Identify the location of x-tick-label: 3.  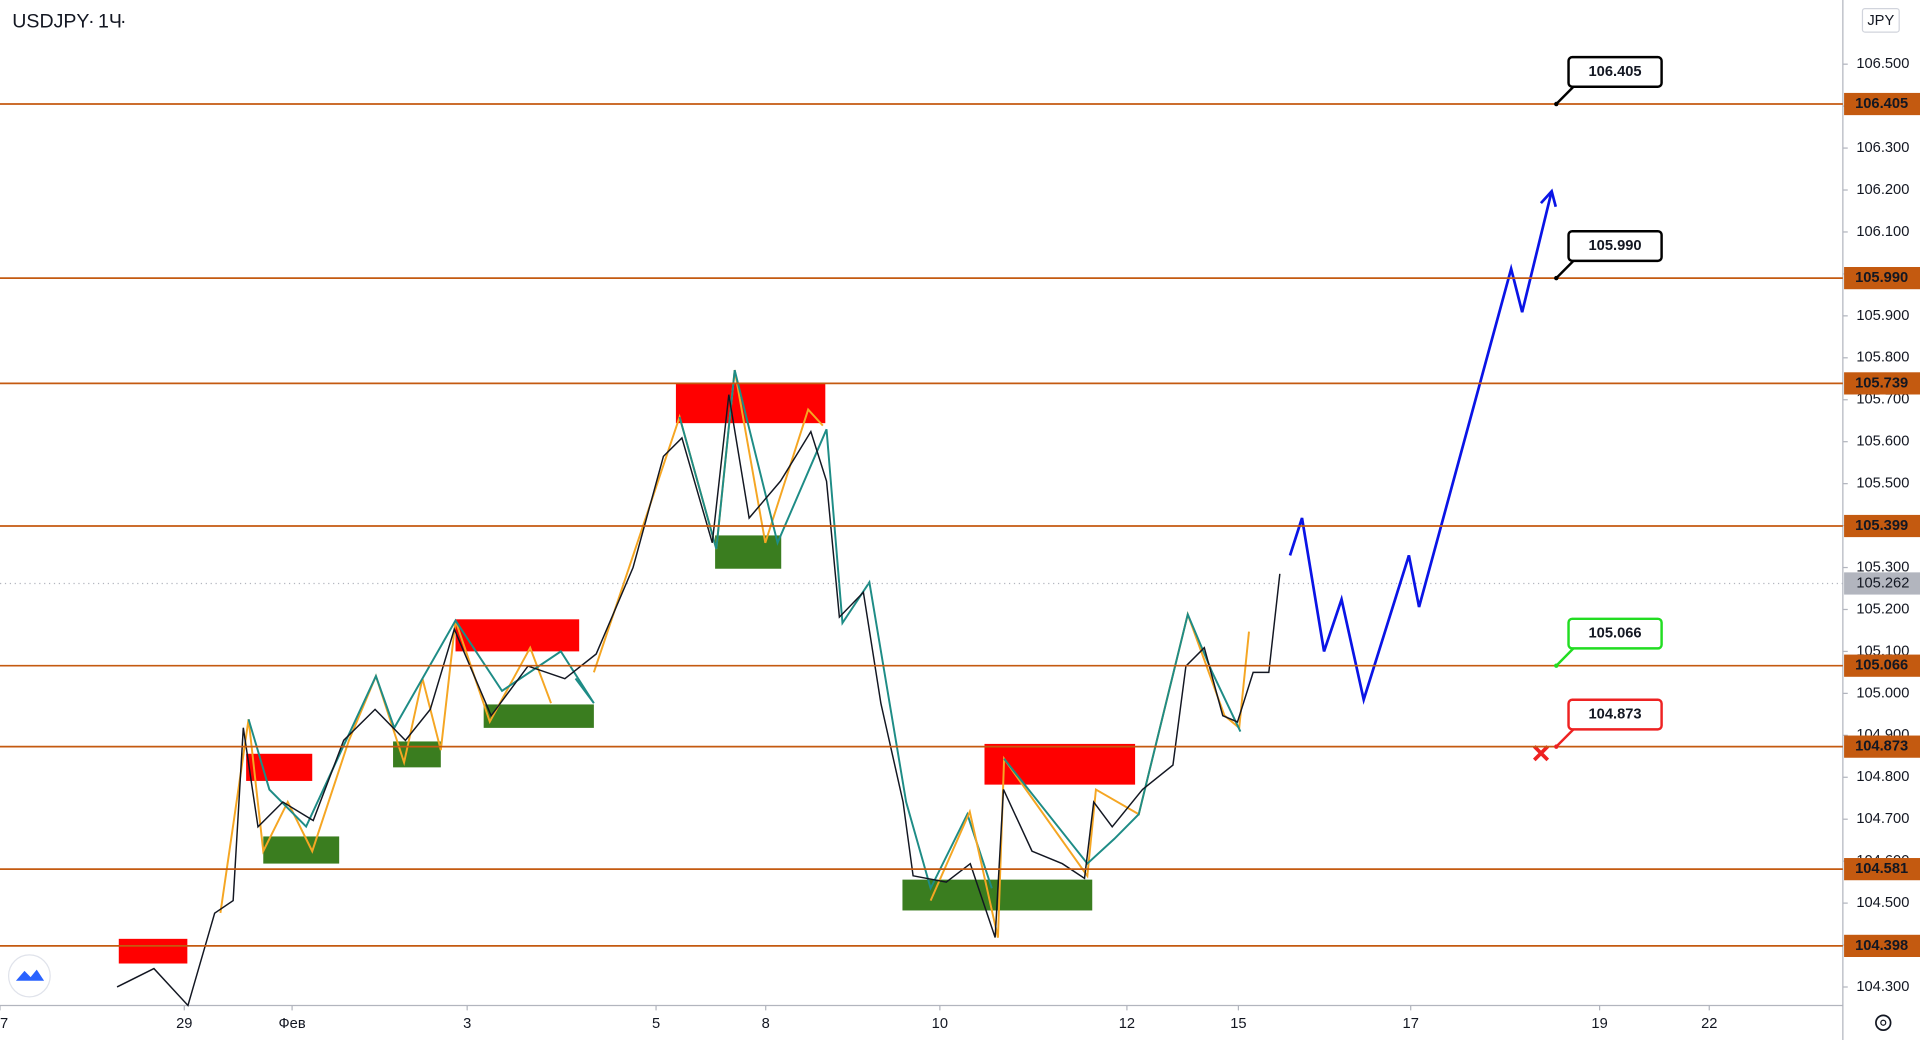
(467, 1024).